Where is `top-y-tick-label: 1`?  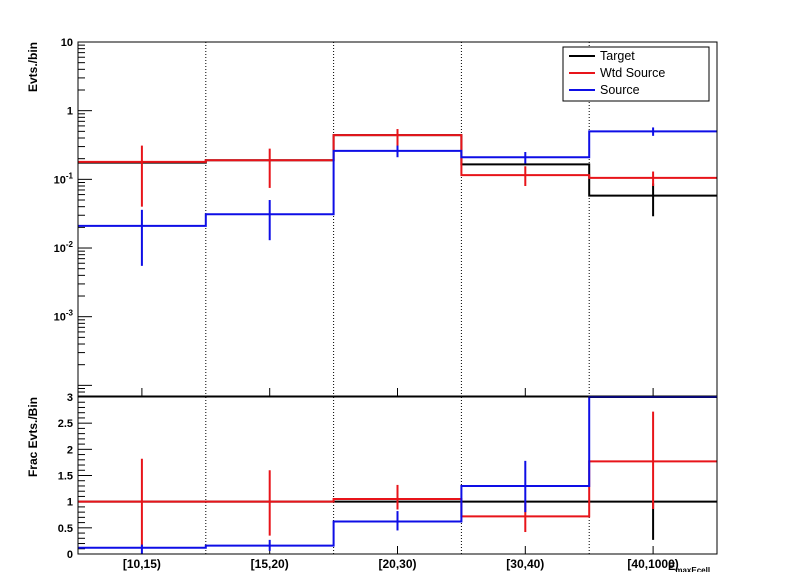
top-y-tick-label: 1 is located at coordinates (70, 112).